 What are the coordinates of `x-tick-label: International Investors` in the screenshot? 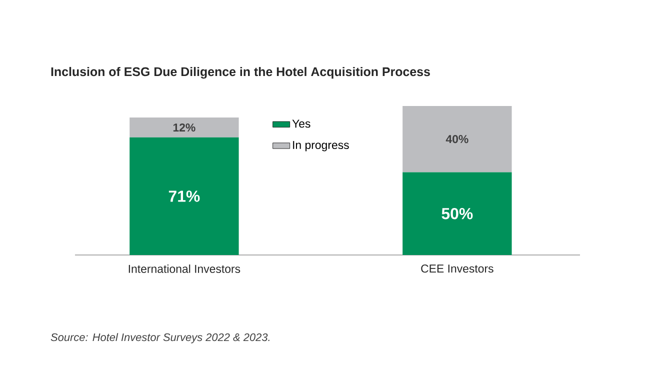 It's located at (184, 268).